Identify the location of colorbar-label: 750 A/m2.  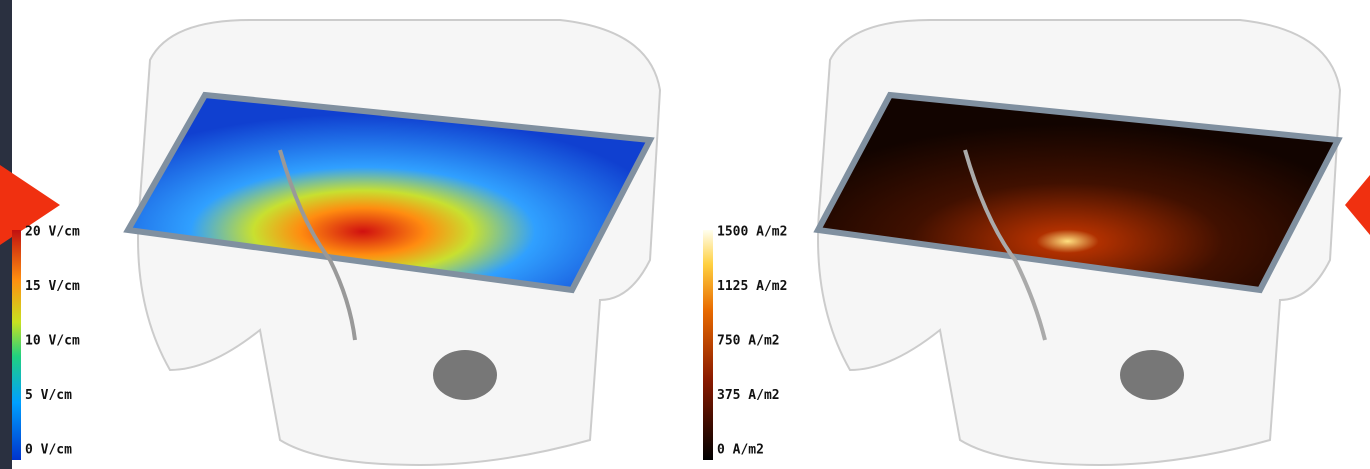
(748, 341).